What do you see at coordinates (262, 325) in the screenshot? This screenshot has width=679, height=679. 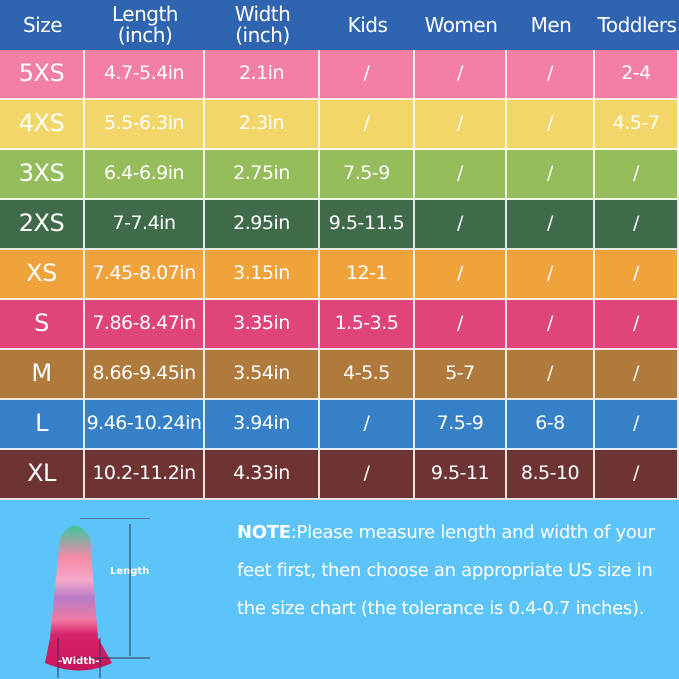 I see `cell-width: 3.35in` at bounding box center [262, 325].